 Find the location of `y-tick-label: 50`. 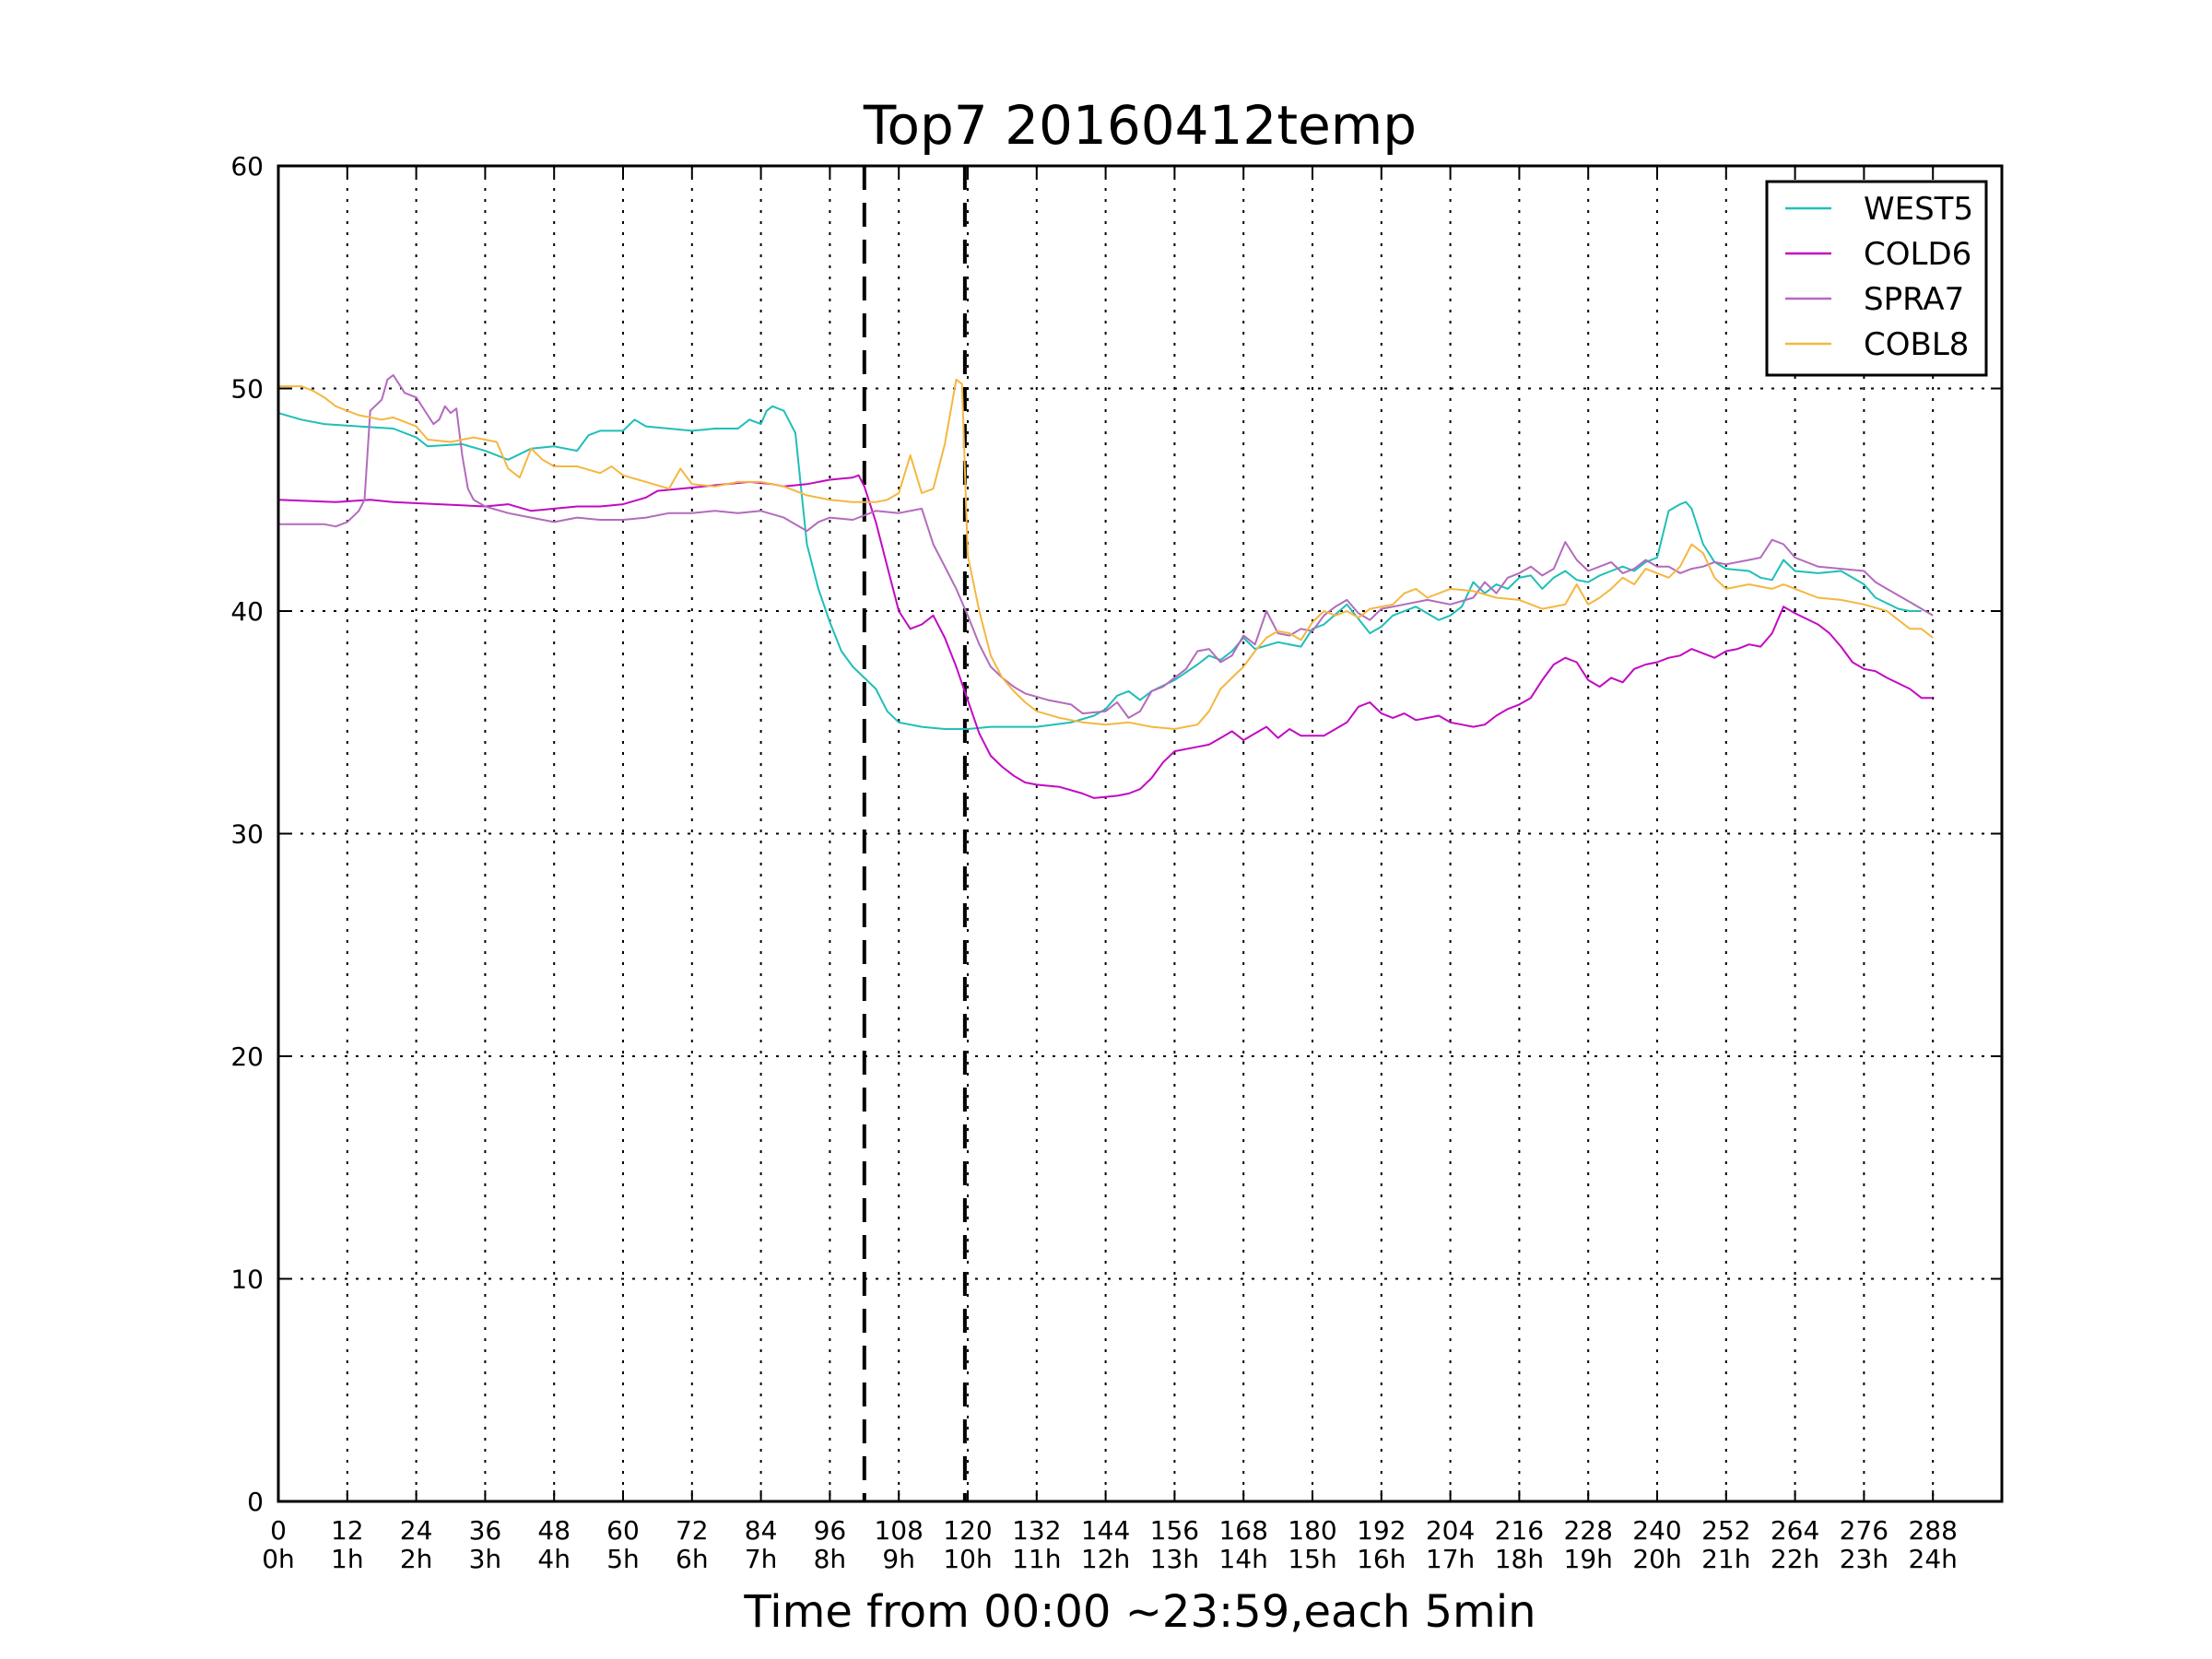

y-tick-label: 50 is located at coordinates (247, 389).